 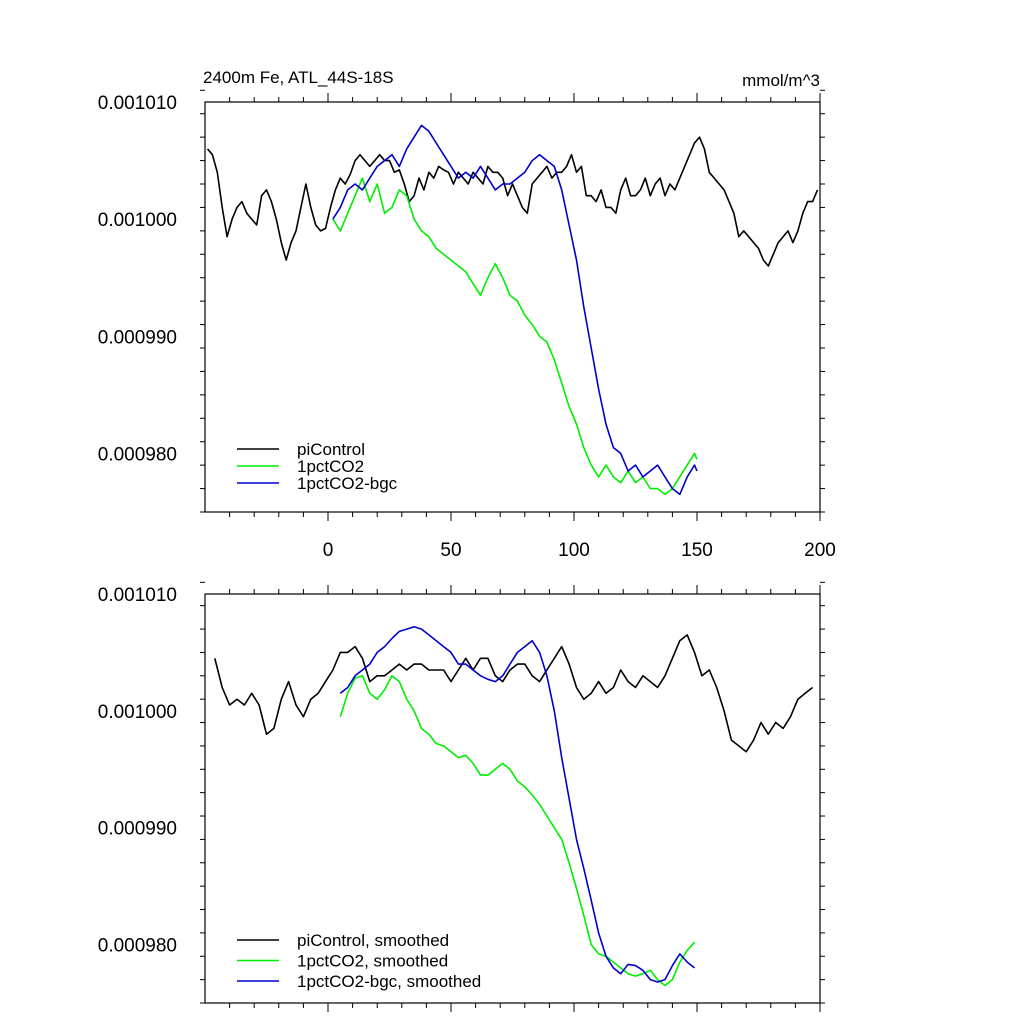 What do you see at coordinates (389, 981) in the screenshot?
I see `legend-label: 1pctCO2-bgc, smoothed` at bounding box center [389, 981].